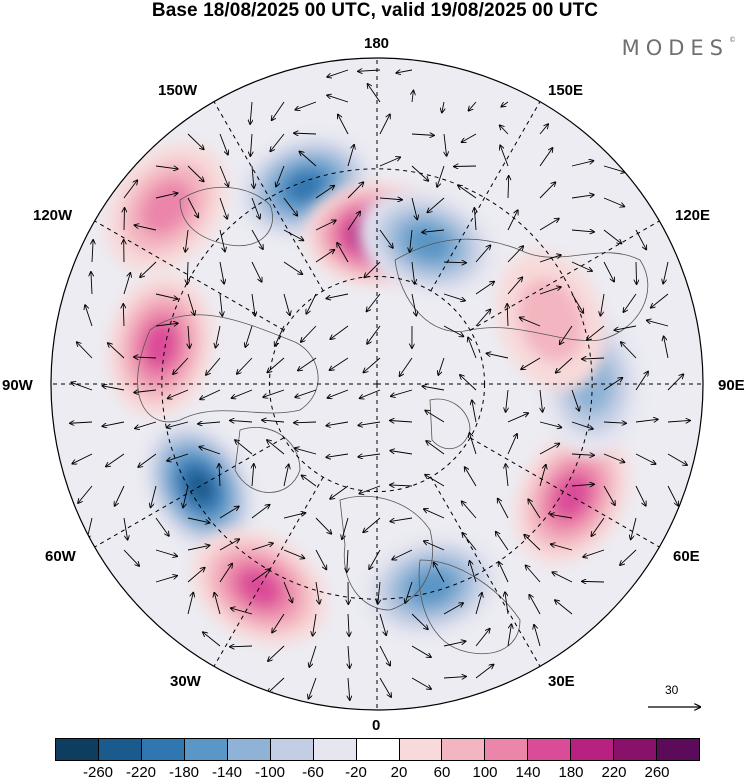  What do you see at coordinates (376, 725) in the screenshot?
I see `lon-label-0: 0` at bounding box center [376, 725].